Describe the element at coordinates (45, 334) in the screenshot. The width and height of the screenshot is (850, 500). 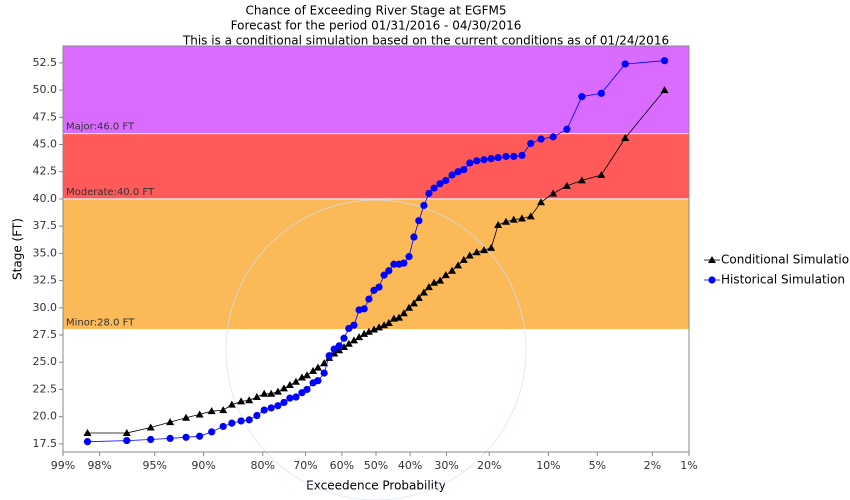
I see `y-tick-label: 27.5` at that location.